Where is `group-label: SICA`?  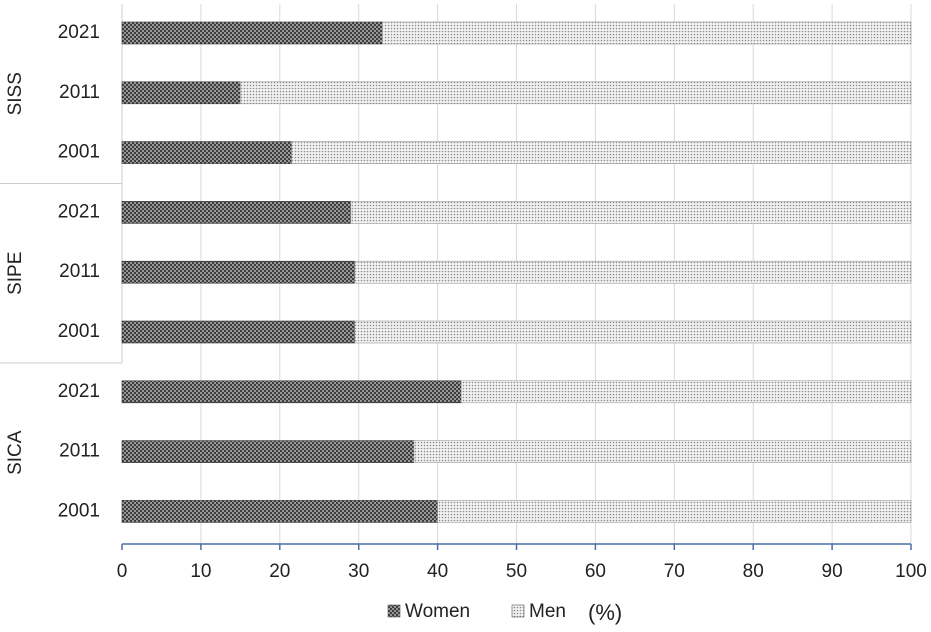
group-label: SICA is located at coordinates (15, 452).